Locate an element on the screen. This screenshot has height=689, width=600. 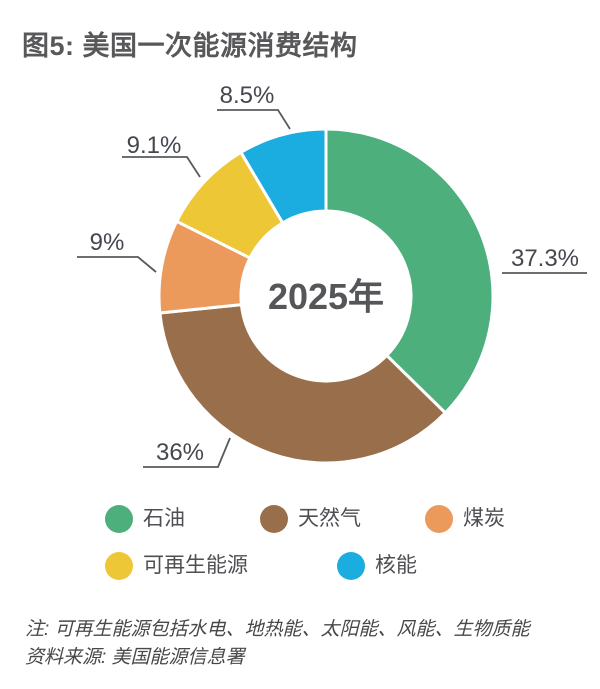
legend-dot-nuclear is located at coordinates (351, 566).